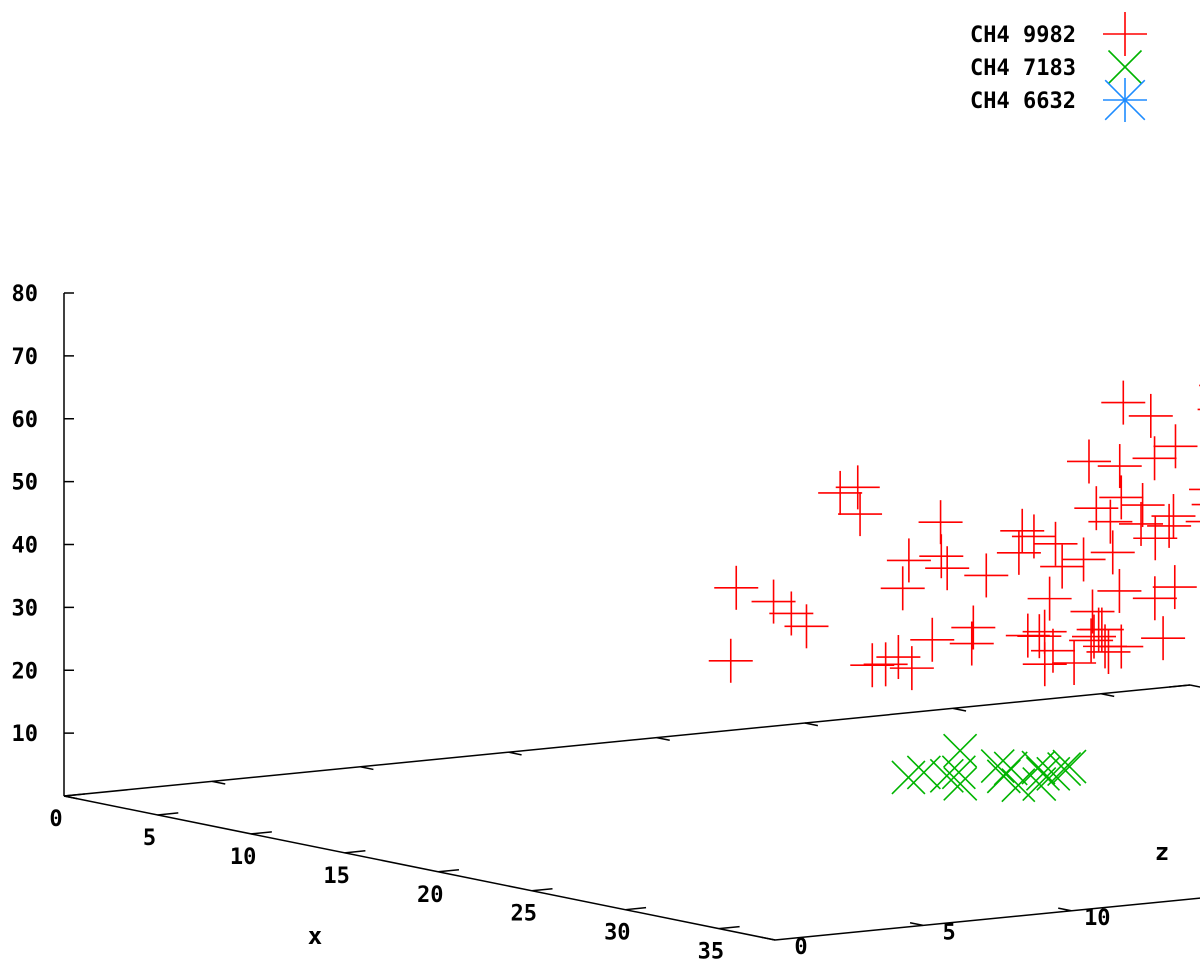 Image resolution: width=1200 pixels, height=967 pixels. I want to click on x-tick-back, so click(1180, 686).